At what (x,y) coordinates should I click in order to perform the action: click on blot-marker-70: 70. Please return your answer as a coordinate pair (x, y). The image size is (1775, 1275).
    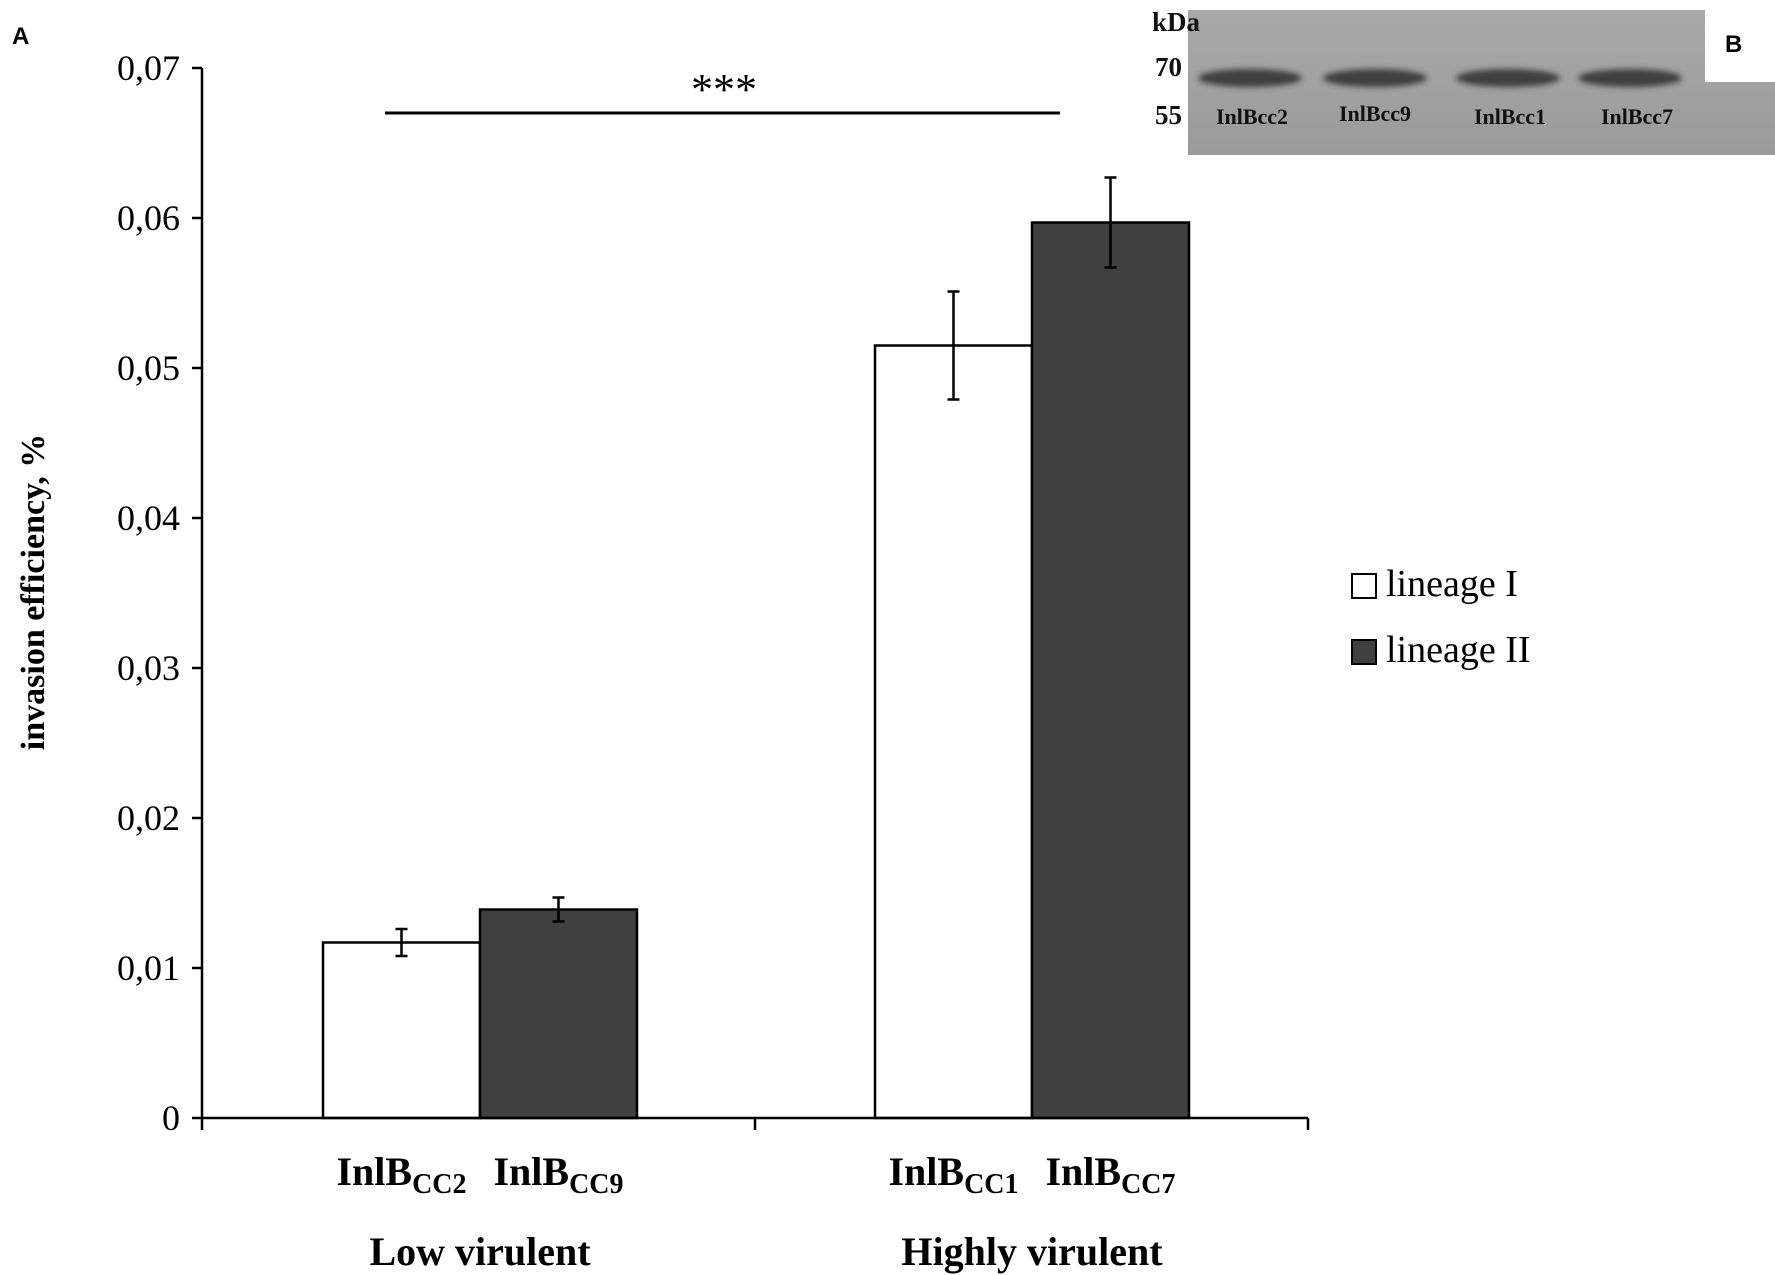
    Looking at the image, I should click on (1168, 67).